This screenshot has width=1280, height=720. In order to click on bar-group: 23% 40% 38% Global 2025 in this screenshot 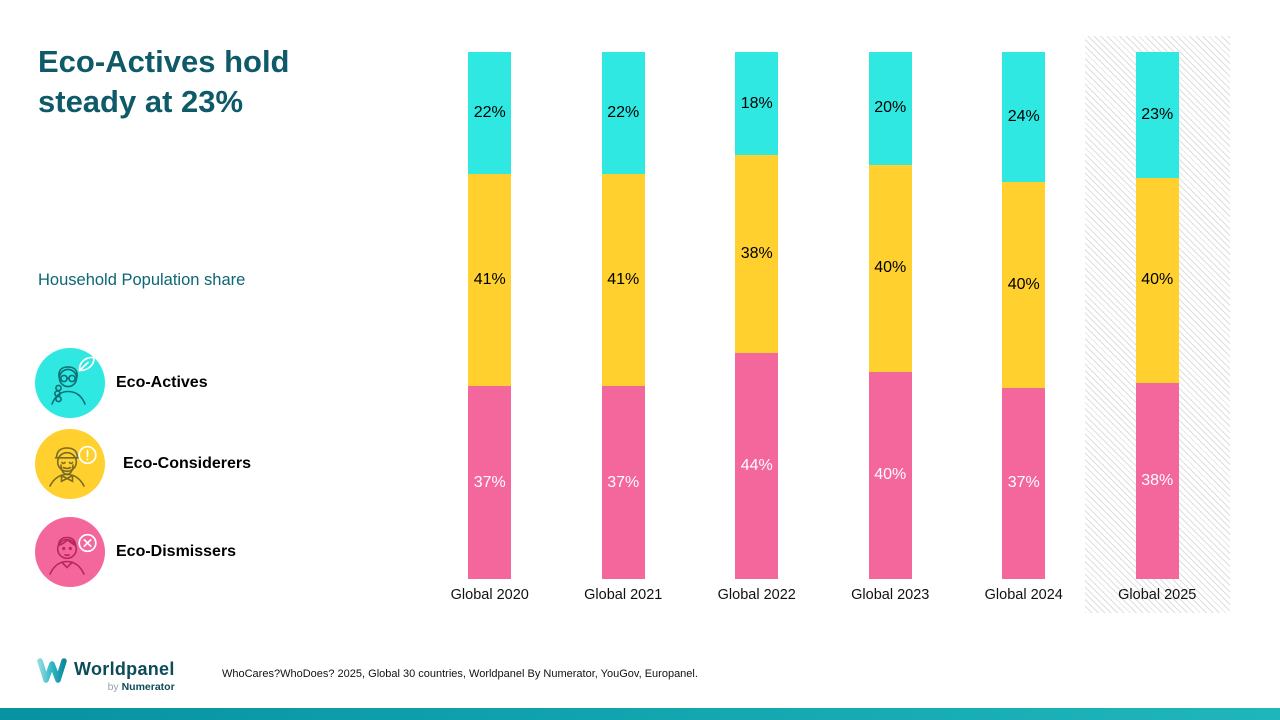, I will do `click(1158, 332)`.